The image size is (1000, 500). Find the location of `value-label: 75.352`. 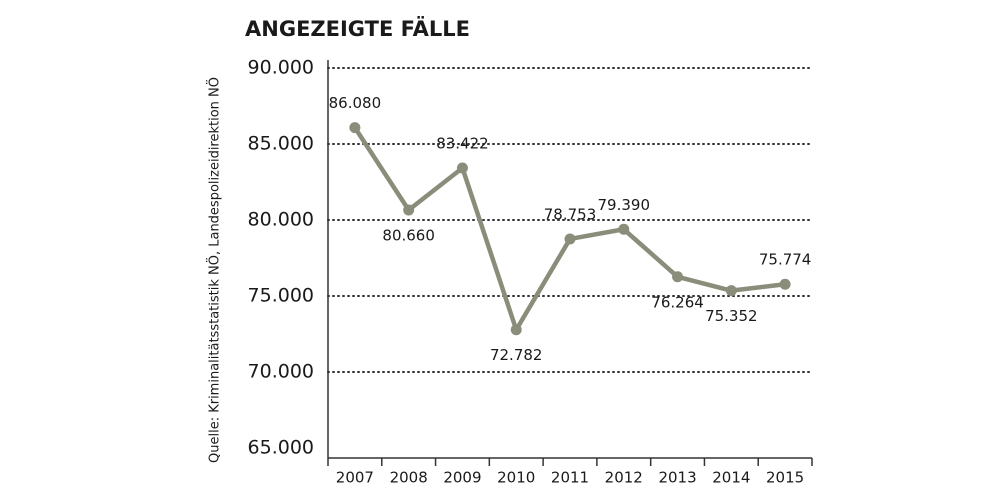

value-label: 75.352 is located at coordinates (731, 316).